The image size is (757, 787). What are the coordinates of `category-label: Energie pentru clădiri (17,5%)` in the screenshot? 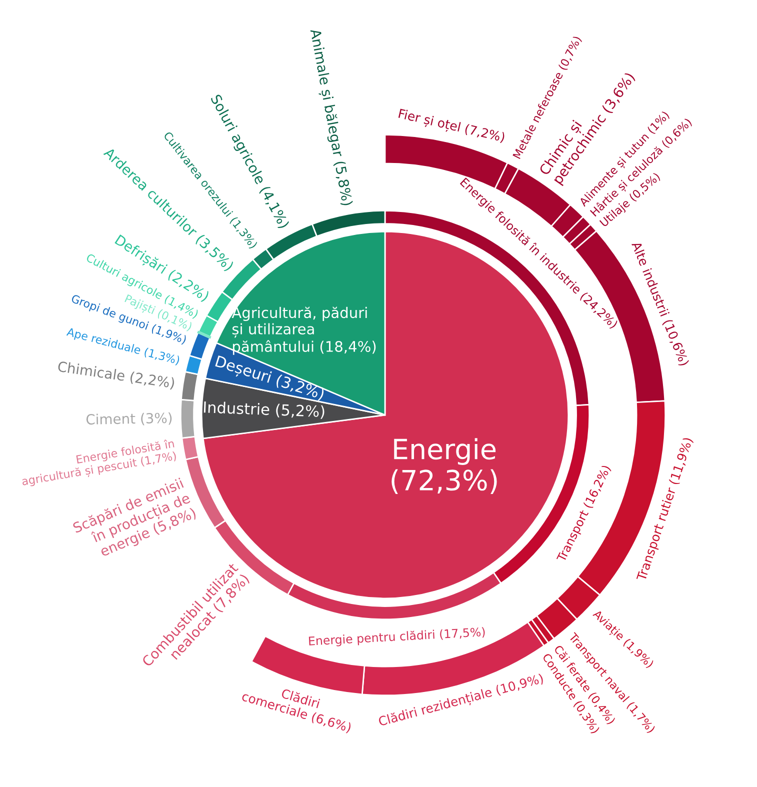 It's located at (396, 636).